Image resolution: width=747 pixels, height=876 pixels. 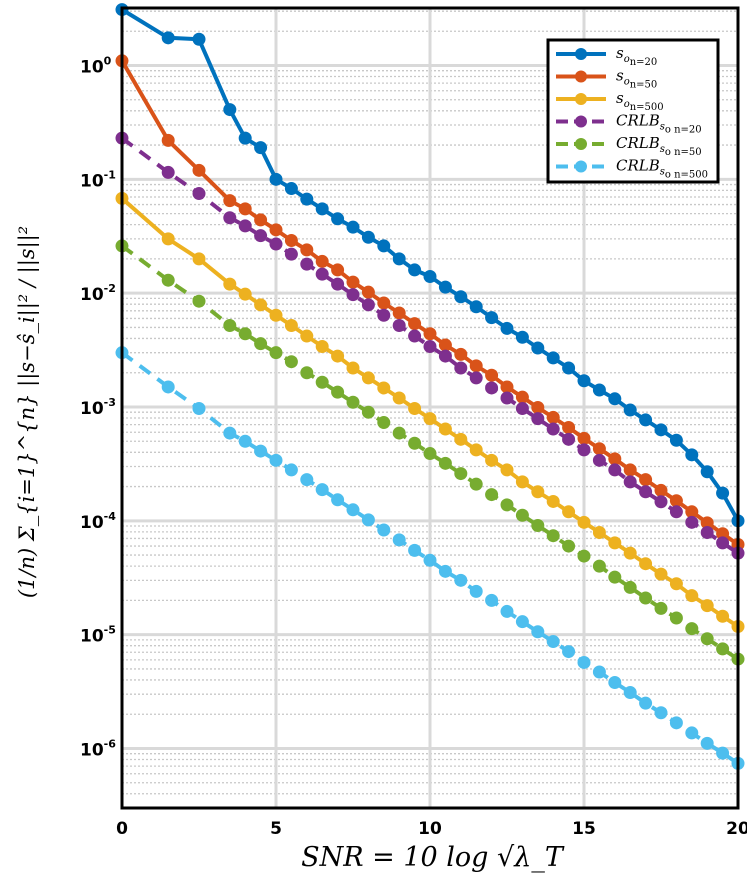 What do you see at coordinates (736, 829) in the screenshot?
I see `x-tick-label: 20` at bounding box center [736, 829].